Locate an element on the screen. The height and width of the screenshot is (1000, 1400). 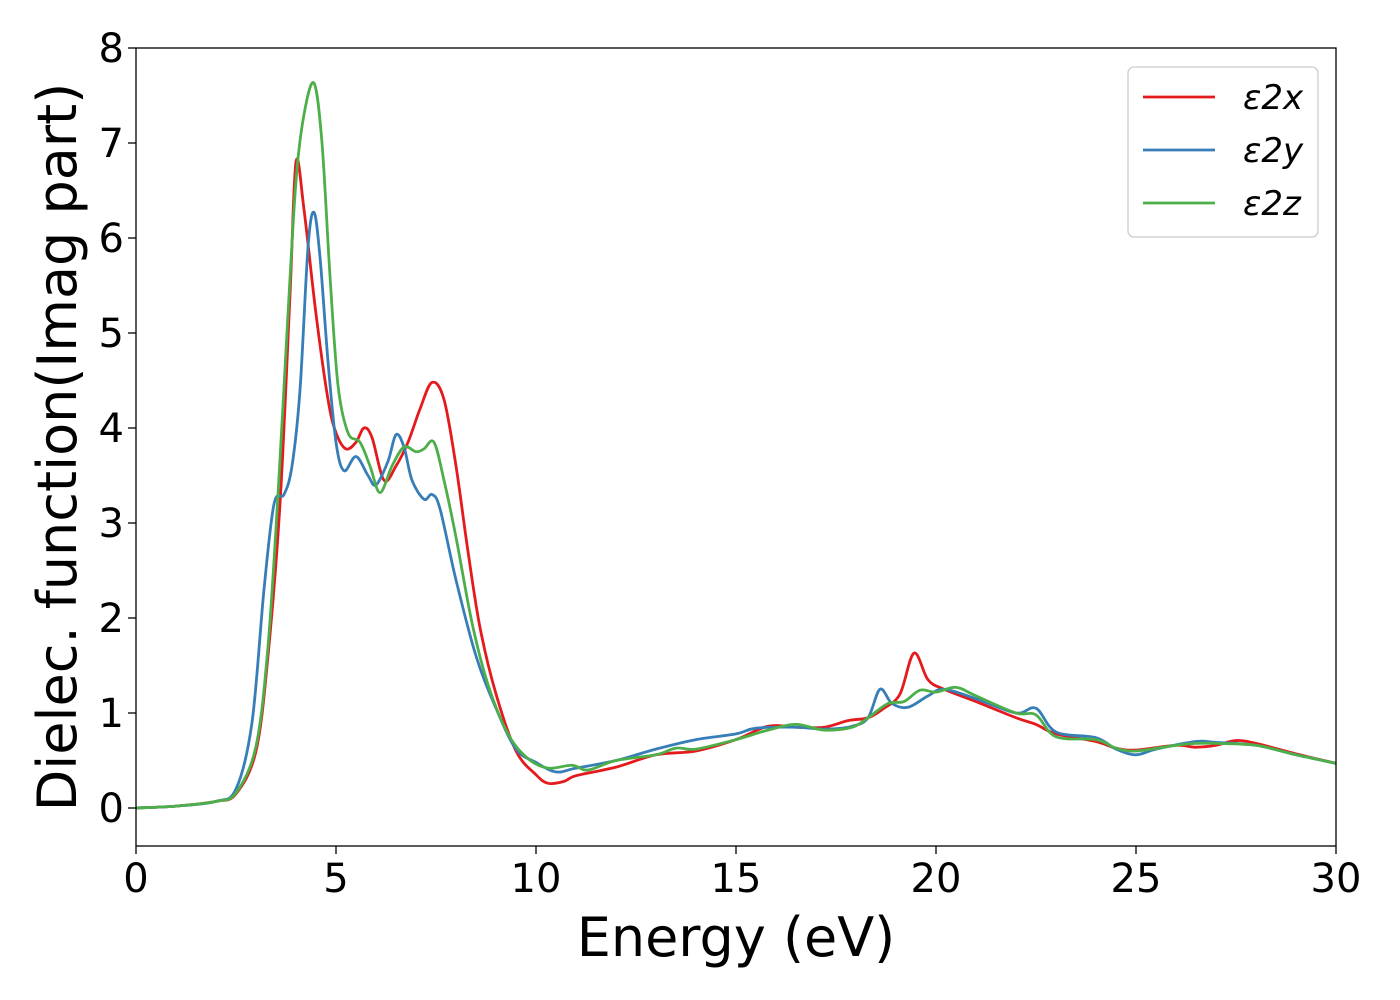
legend-items: ε2x ε2y ε2z is located at coordinates (1223, 151).